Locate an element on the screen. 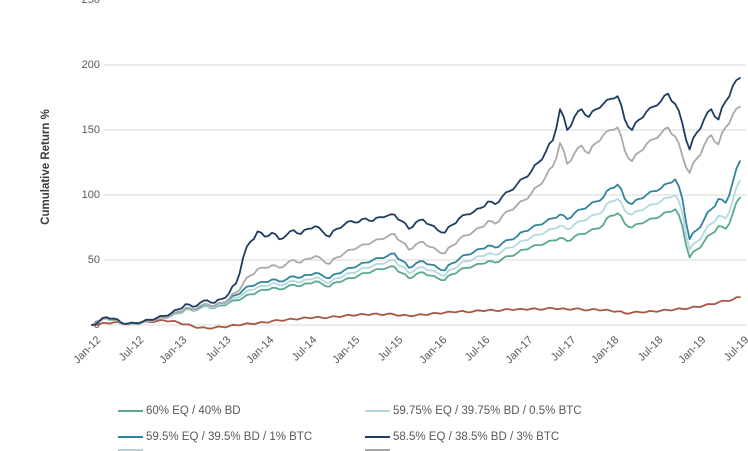  legend-item-2: 59.5% EQ / 39.5% BD / 1% BTC is located at coordinates (215, 437).